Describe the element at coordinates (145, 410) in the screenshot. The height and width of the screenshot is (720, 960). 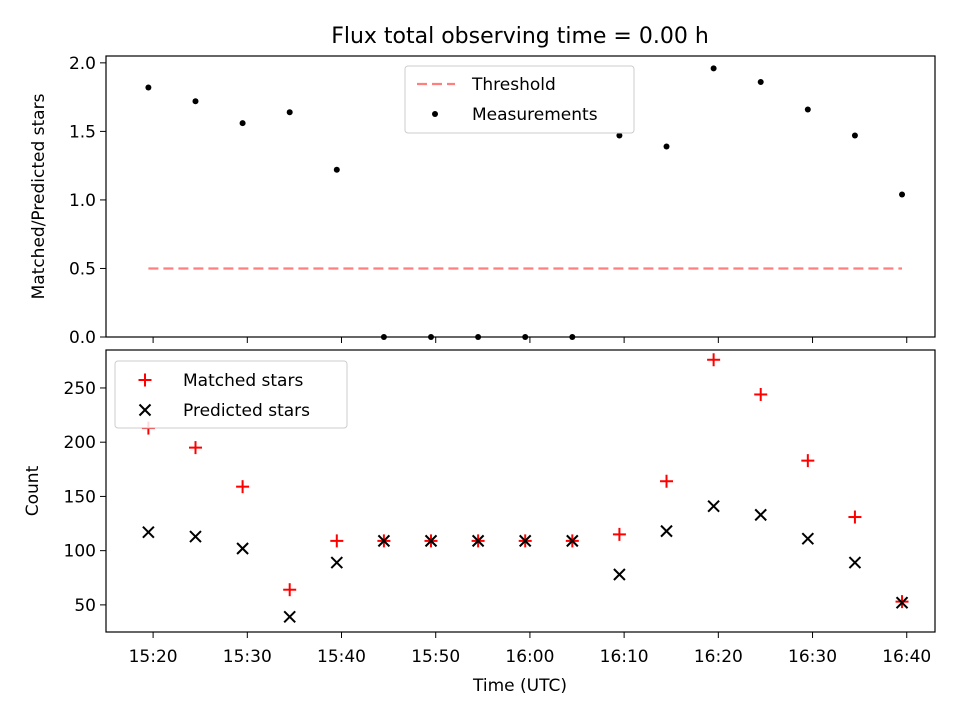
I see `legend-predicted-swatch` at that location.